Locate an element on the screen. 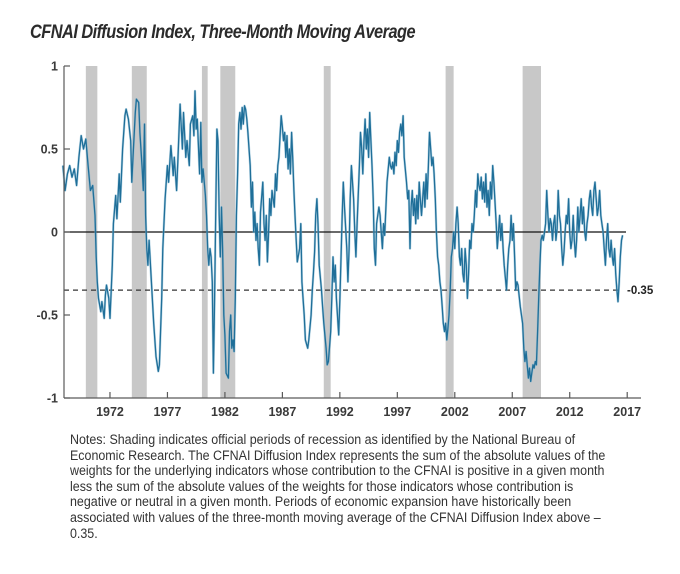 The height and width of the screenshot is (574, 680). x-tick-label: 1992 is located at coordinates (340, 412).